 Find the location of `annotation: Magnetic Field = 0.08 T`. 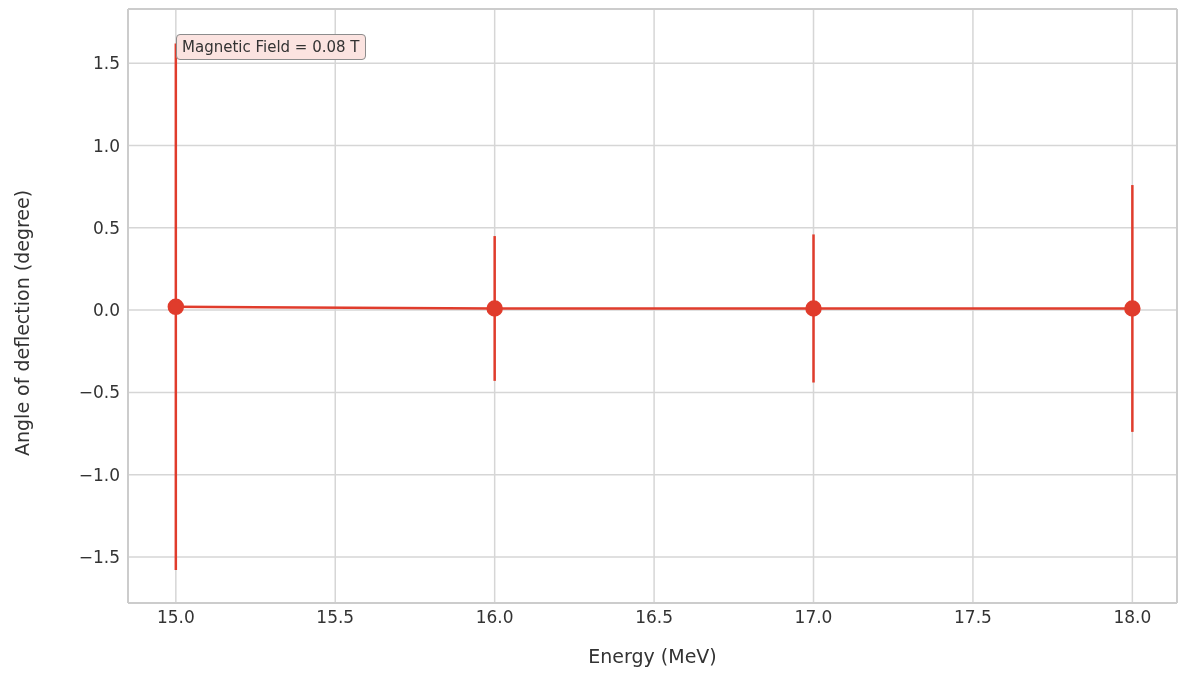

annotation: Magnetic Field = 0.08 T is located at coordinates (271, 47).